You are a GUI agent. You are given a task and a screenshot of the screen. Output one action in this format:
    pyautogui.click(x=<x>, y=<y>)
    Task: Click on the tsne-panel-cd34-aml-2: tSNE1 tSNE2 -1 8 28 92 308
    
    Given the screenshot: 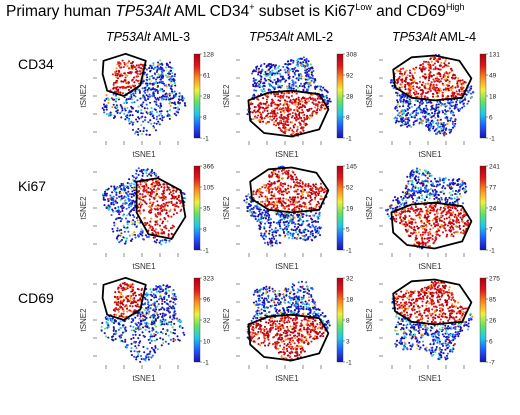 What is the action you would take?
    pyautogui.click(x=289, y=105)
    